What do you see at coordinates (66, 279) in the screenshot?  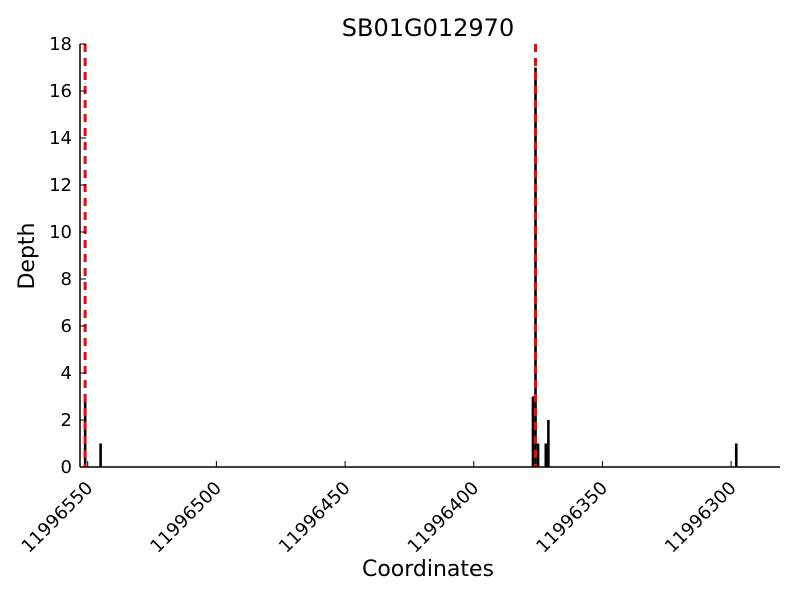 I see `y-tick-label: 8` at bounding box center [66, 279].